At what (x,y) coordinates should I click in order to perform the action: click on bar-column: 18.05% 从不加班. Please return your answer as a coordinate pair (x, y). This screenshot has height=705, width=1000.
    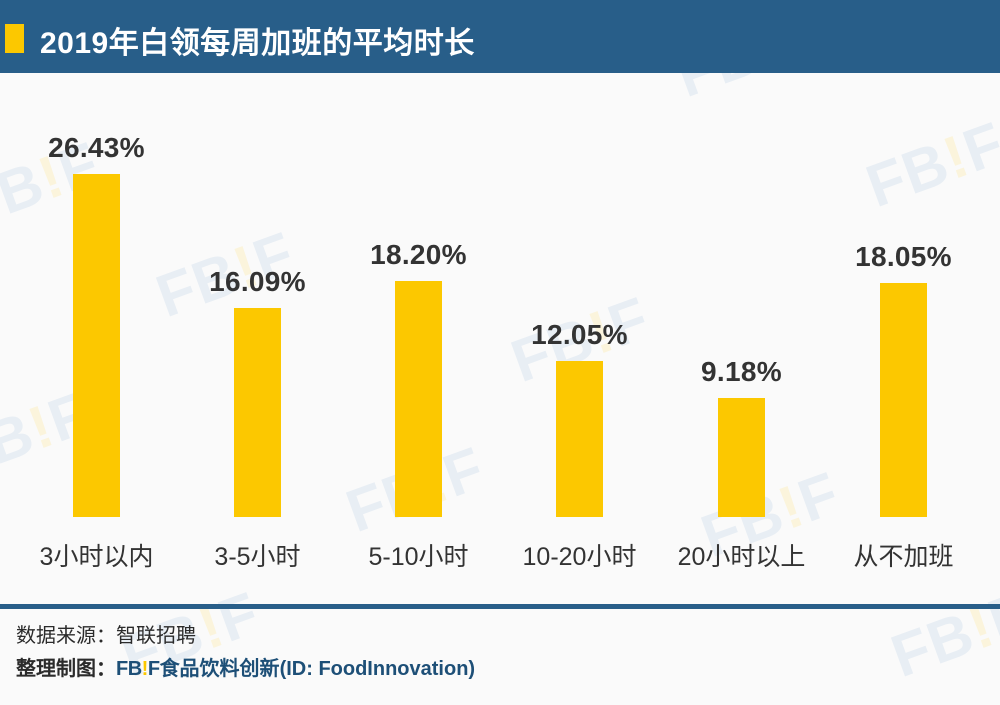
    Looking at the image, I should click on (903, 334).